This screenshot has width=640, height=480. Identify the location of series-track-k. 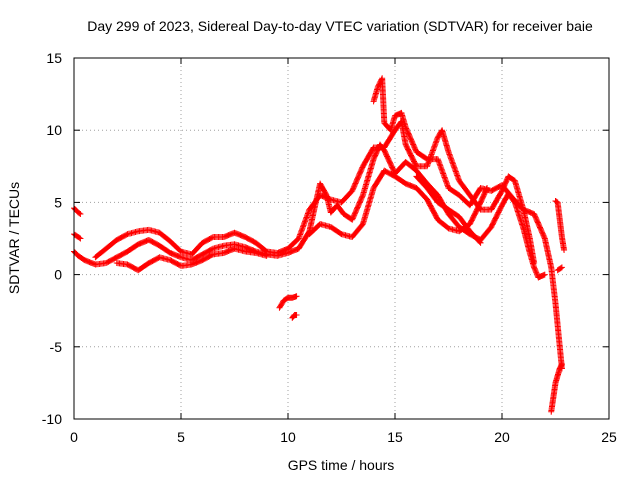
(560, 225).